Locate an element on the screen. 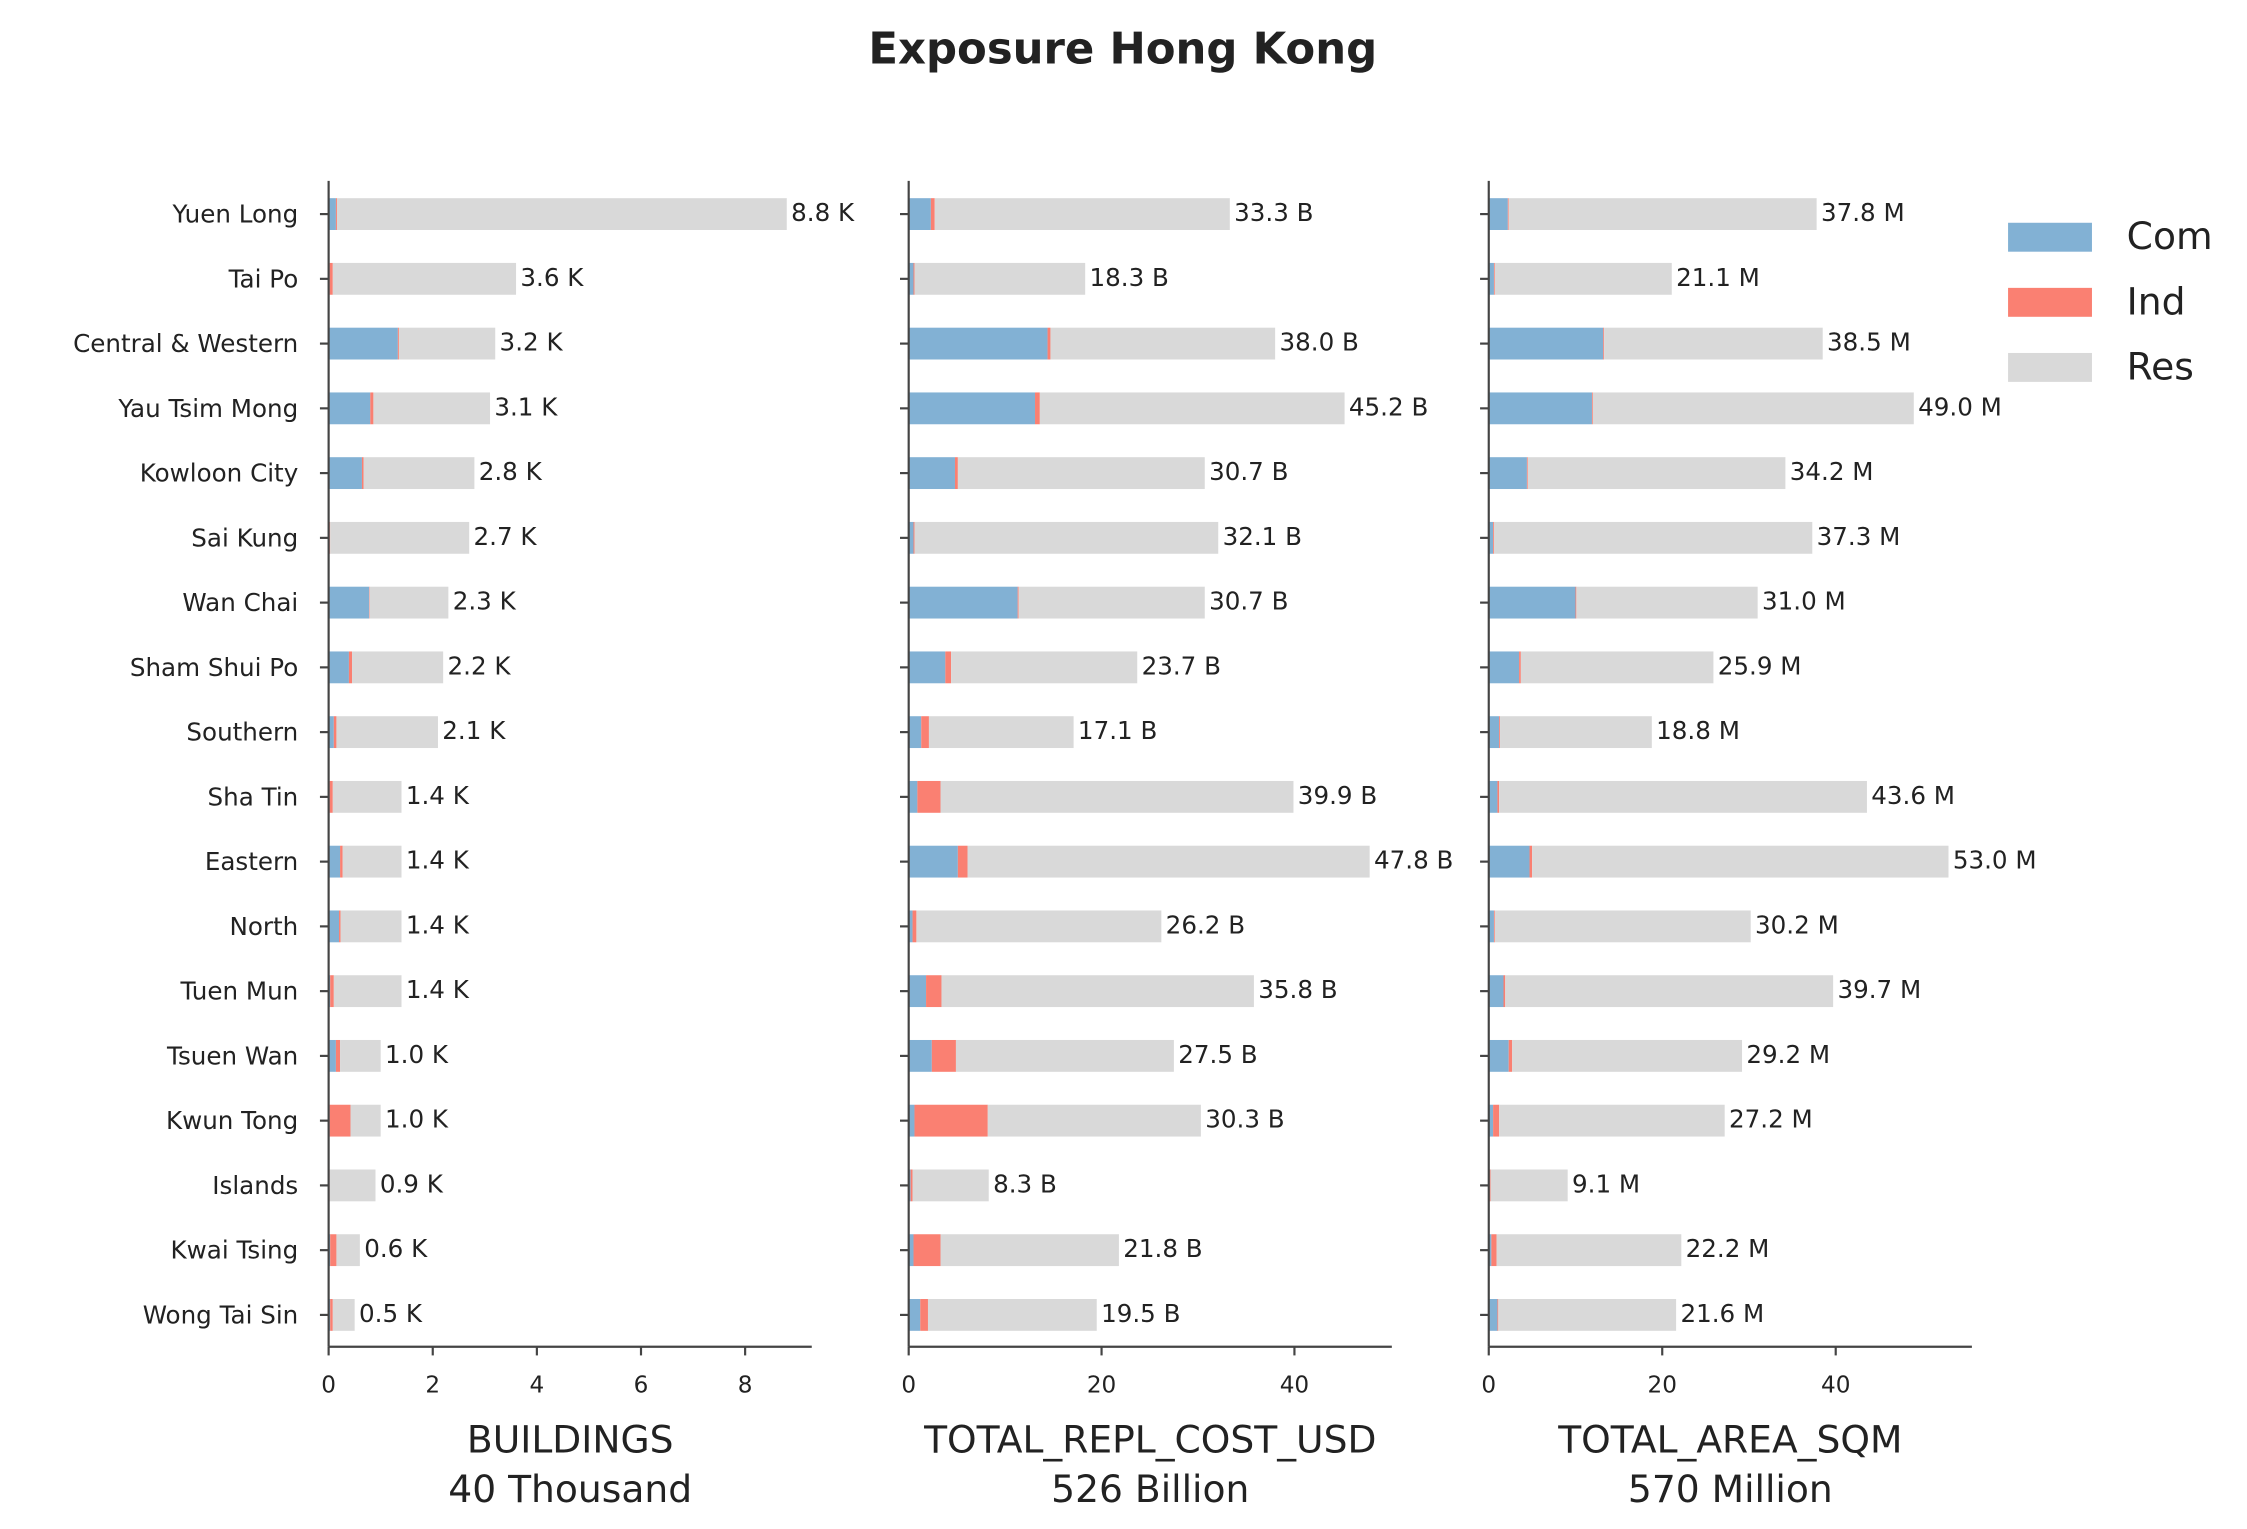  value-label: 19.5 B is located at coordinates (1140, 1313).